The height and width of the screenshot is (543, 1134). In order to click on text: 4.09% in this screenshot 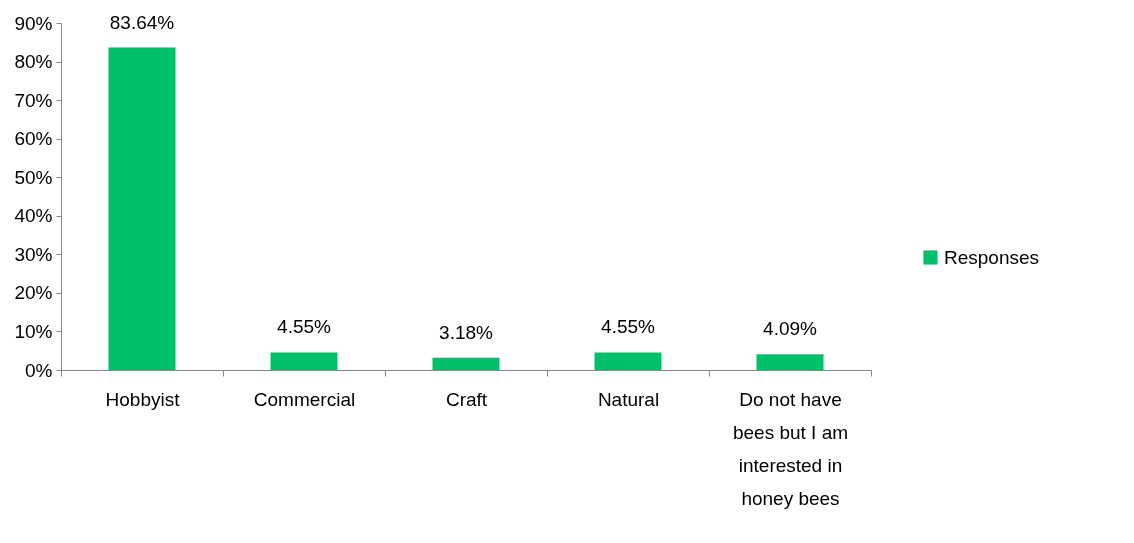, I will do `click(790, 329)`.